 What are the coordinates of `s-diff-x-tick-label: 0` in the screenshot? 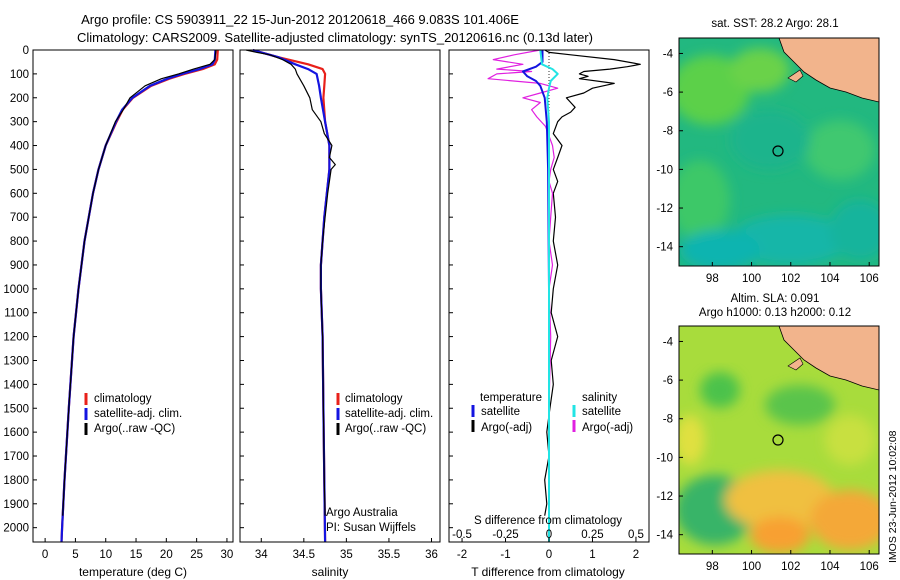 It's located at (549, 535).